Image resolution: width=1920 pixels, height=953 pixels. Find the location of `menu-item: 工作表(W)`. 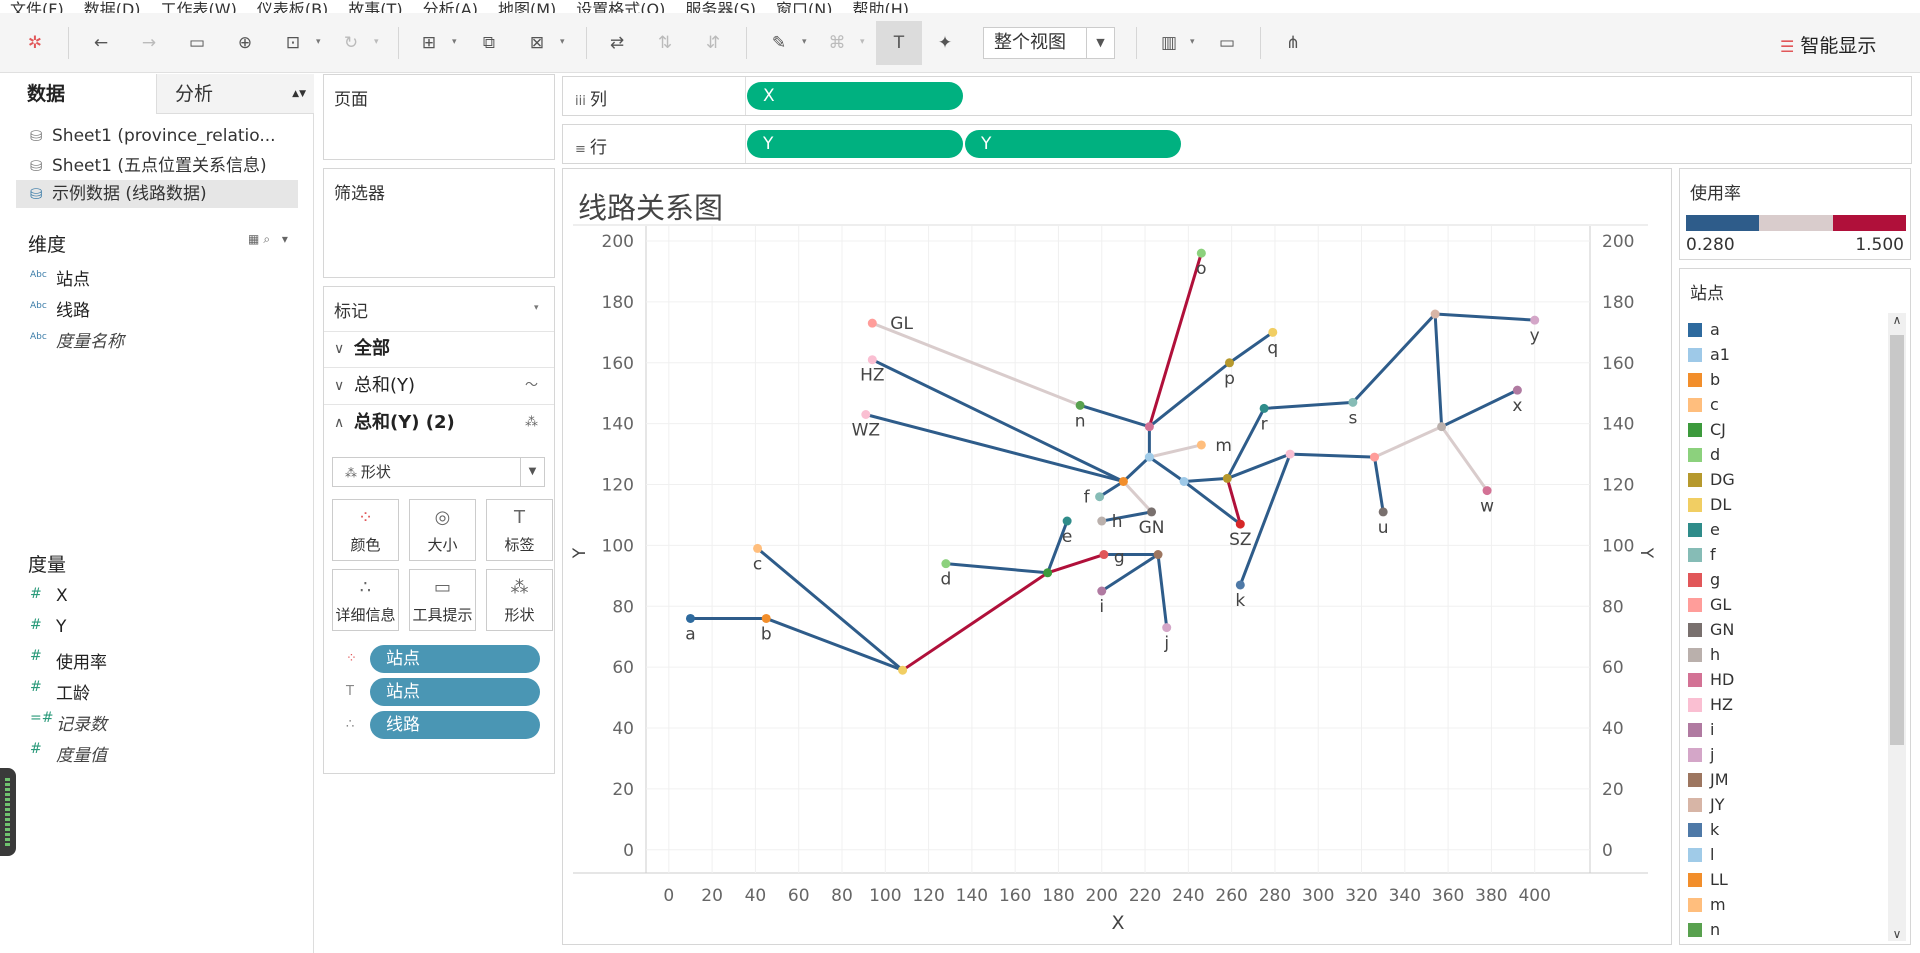

menu-item: 工作表(W) is located at coordinates (198, 7).